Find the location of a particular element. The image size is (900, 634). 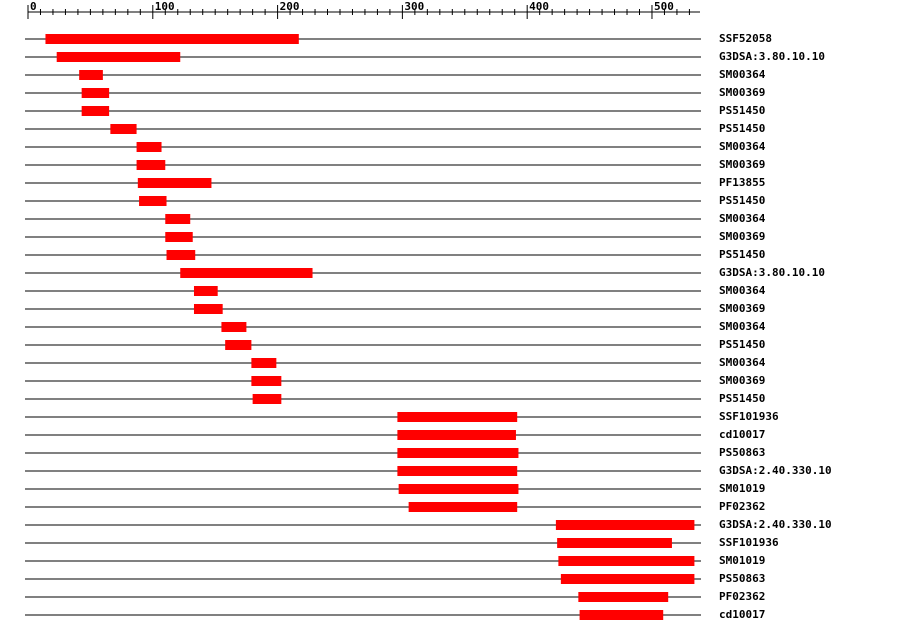

row-label: SSF52058 is located at coordinates (745, 38).